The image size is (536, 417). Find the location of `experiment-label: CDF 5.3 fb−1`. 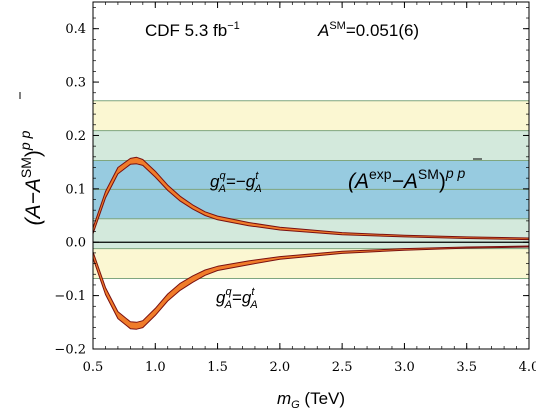

experiment-label: CDF 5.3 fb−1 is located at coordinates (192, 30).